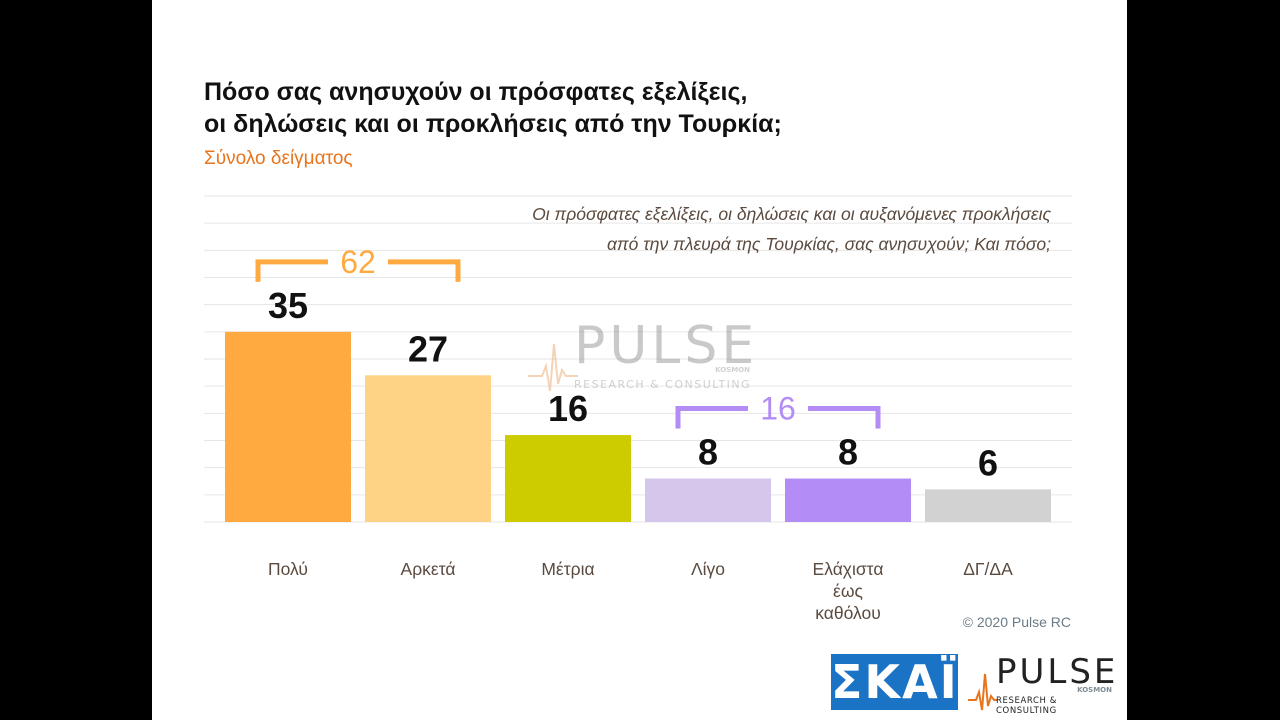 The image size is (1280, 720). What do you see at coordinates (1094, 690) in the screenshot?
I see `pulse-logo-kosmos: KOSMON` at bounding box center [1094, 690].